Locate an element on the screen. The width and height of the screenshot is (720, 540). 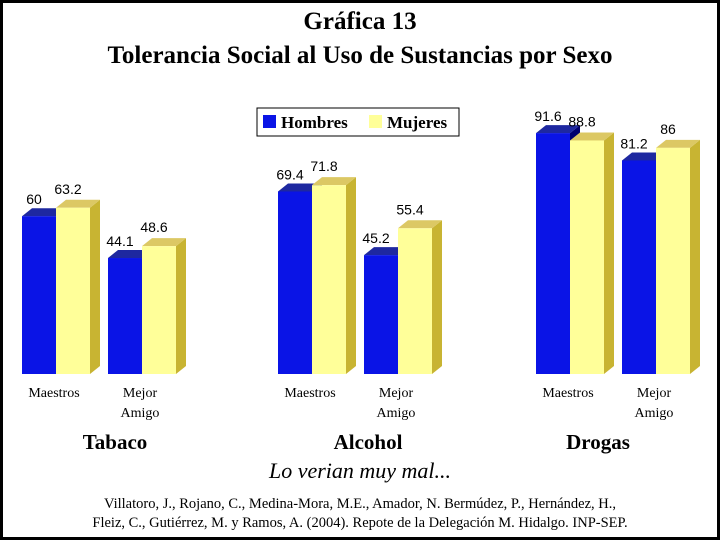
data-label-hombres-5: 81.2 is located at coordinates (633, 143).